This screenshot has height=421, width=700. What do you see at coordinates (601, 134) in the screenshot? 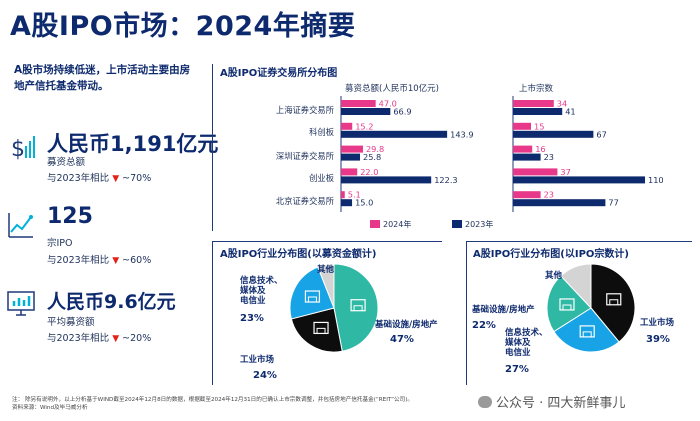
I see `data-label: 67` at bounding box center [601, 134].